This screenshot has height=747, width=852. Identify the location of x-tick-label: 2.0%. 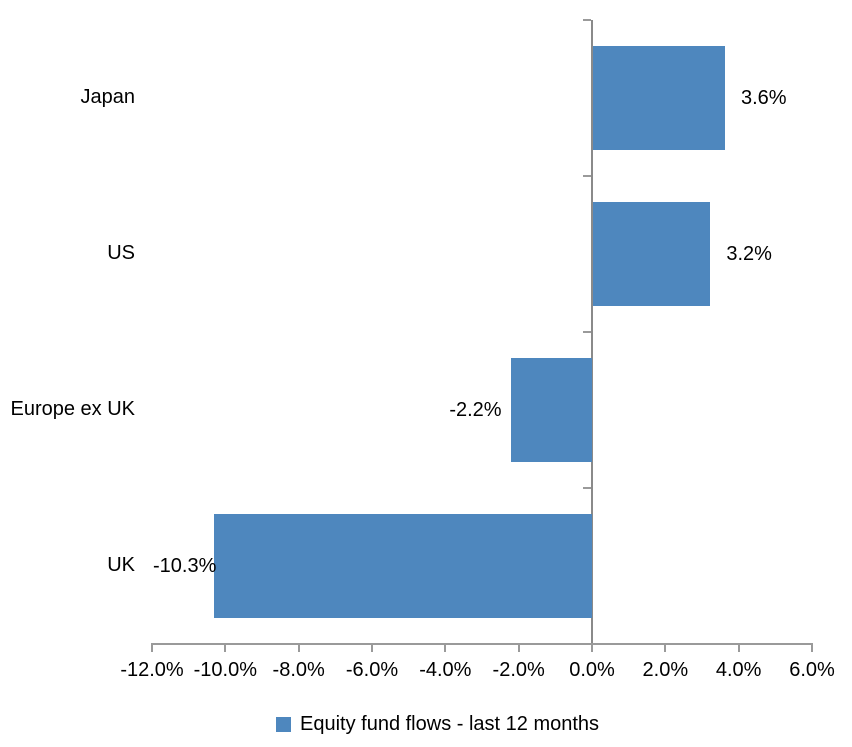
(665, 670).